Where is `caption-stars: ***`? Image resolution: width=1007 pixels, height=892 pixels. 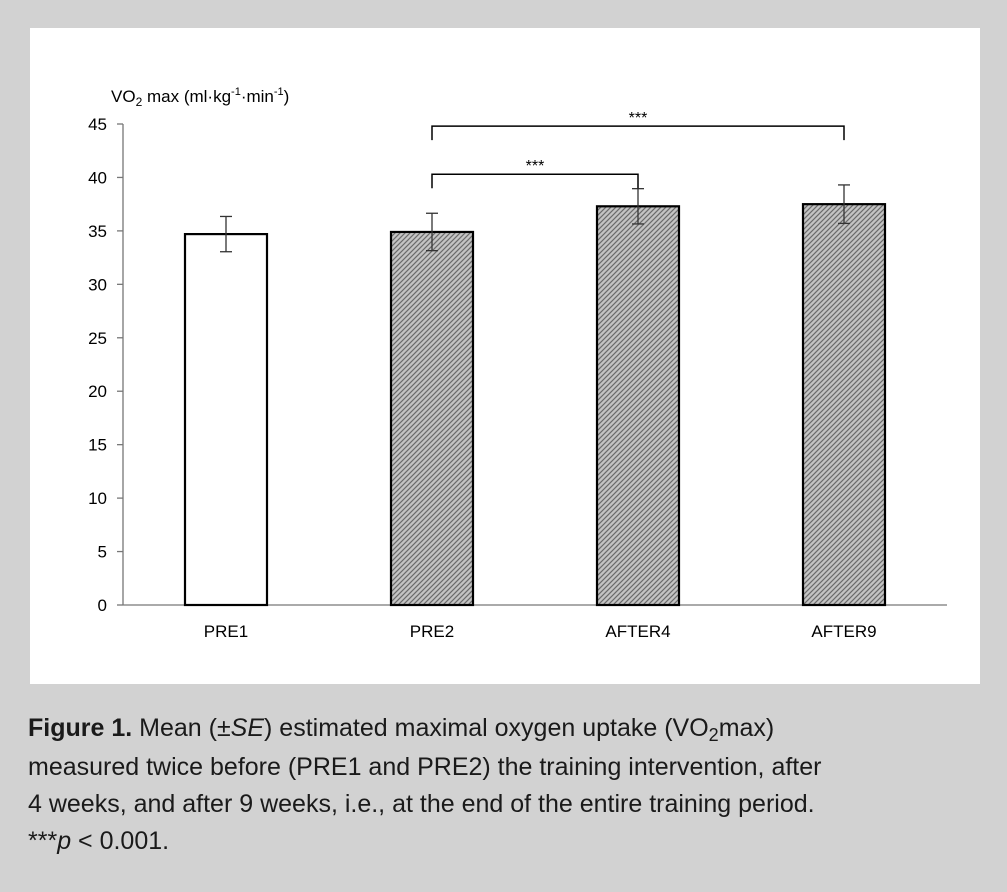
caption-stars: *** is located at coordinates (43, 841).